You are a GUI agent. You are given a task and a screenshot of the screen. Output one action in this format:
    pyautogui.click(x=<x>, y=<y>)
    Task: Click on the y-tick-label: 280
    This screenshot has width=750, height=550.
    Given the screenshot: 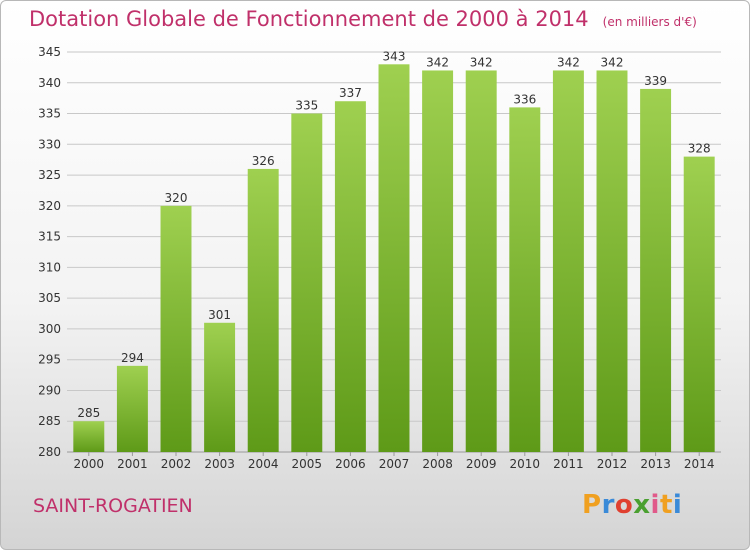 What is the action you would take?
    pyautogui.click(x=49, y=452)
    